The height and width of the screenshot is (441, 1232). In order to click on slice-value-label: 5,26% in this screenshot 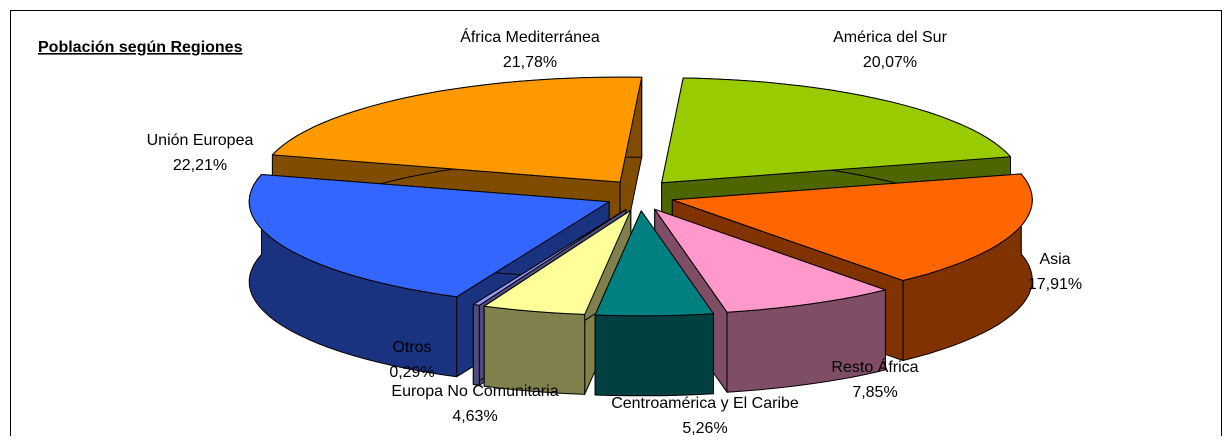, I will do `click(704, 428)`.